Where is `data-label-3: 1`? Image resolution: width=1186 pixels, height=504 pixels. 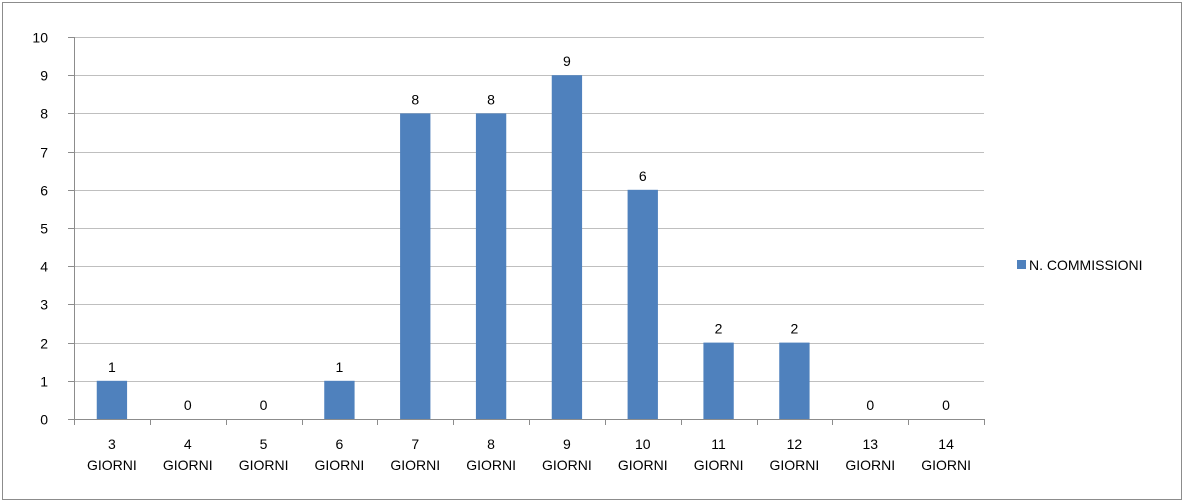 data-label-3: 1 is located at coordinates (112, 367).